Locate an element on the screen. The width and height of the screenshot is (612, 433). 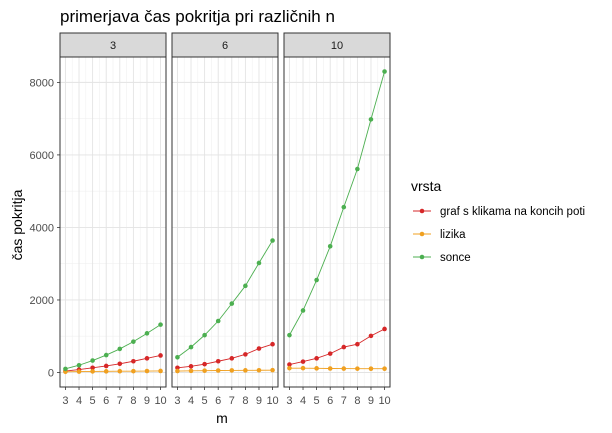
chart-title: primerjava čas pokritja pri različnih n is located at coordinates (197, 16).